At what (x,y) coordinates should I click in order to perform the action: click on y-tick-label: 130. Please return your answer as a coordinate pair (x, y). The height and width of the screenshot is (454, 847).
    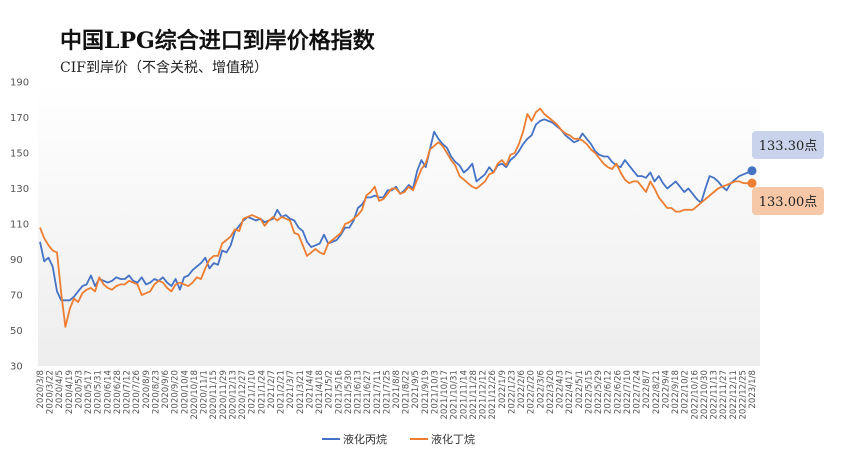
    Looking at the image, I should click on (19, 189).